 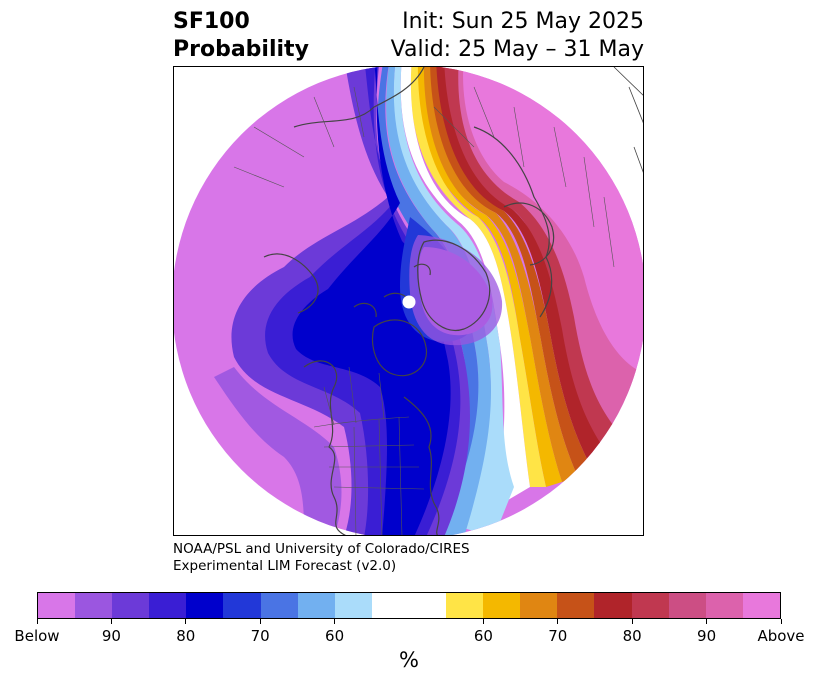 I want to click on colorbar-units: %, so click(x=409, y=660).